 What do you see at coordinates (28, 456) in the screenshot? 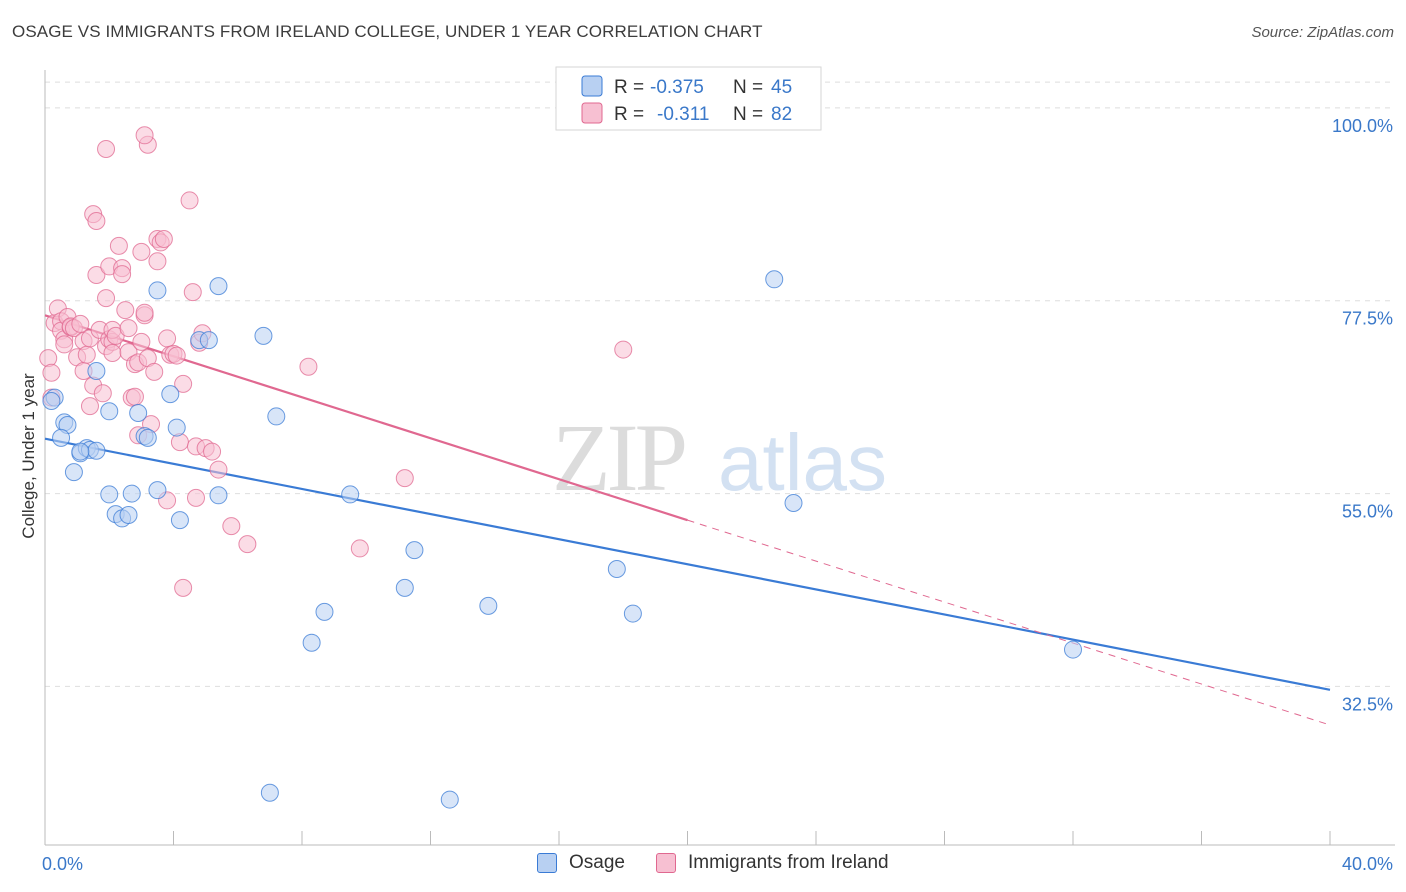
I see `y-axis-label: College, Under 1 year` at bounding box center [28, 456].